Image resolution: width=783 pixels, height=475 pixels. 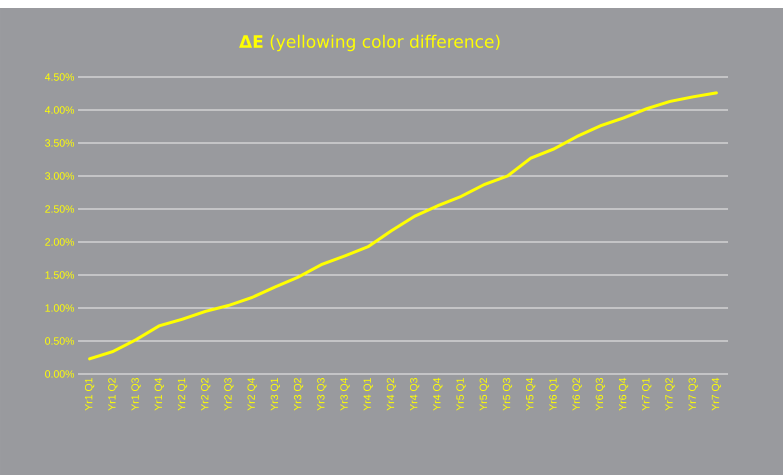 What do you see at coordinates (507, 394) in the screenshot?
I see `x-tick-label: Yr5 Q3` at bounding box center [507, 394].